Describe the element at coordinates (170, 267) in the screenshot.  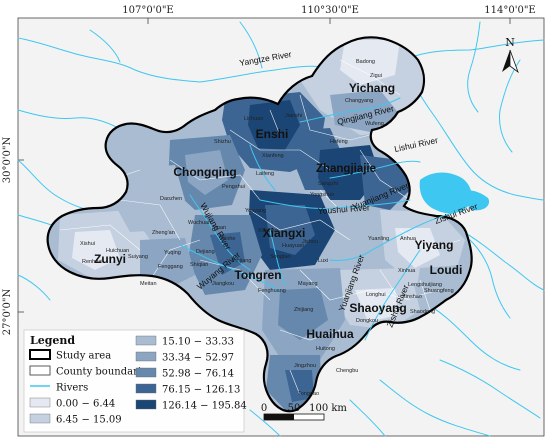
I see `county-label: Fenggang` at that location.